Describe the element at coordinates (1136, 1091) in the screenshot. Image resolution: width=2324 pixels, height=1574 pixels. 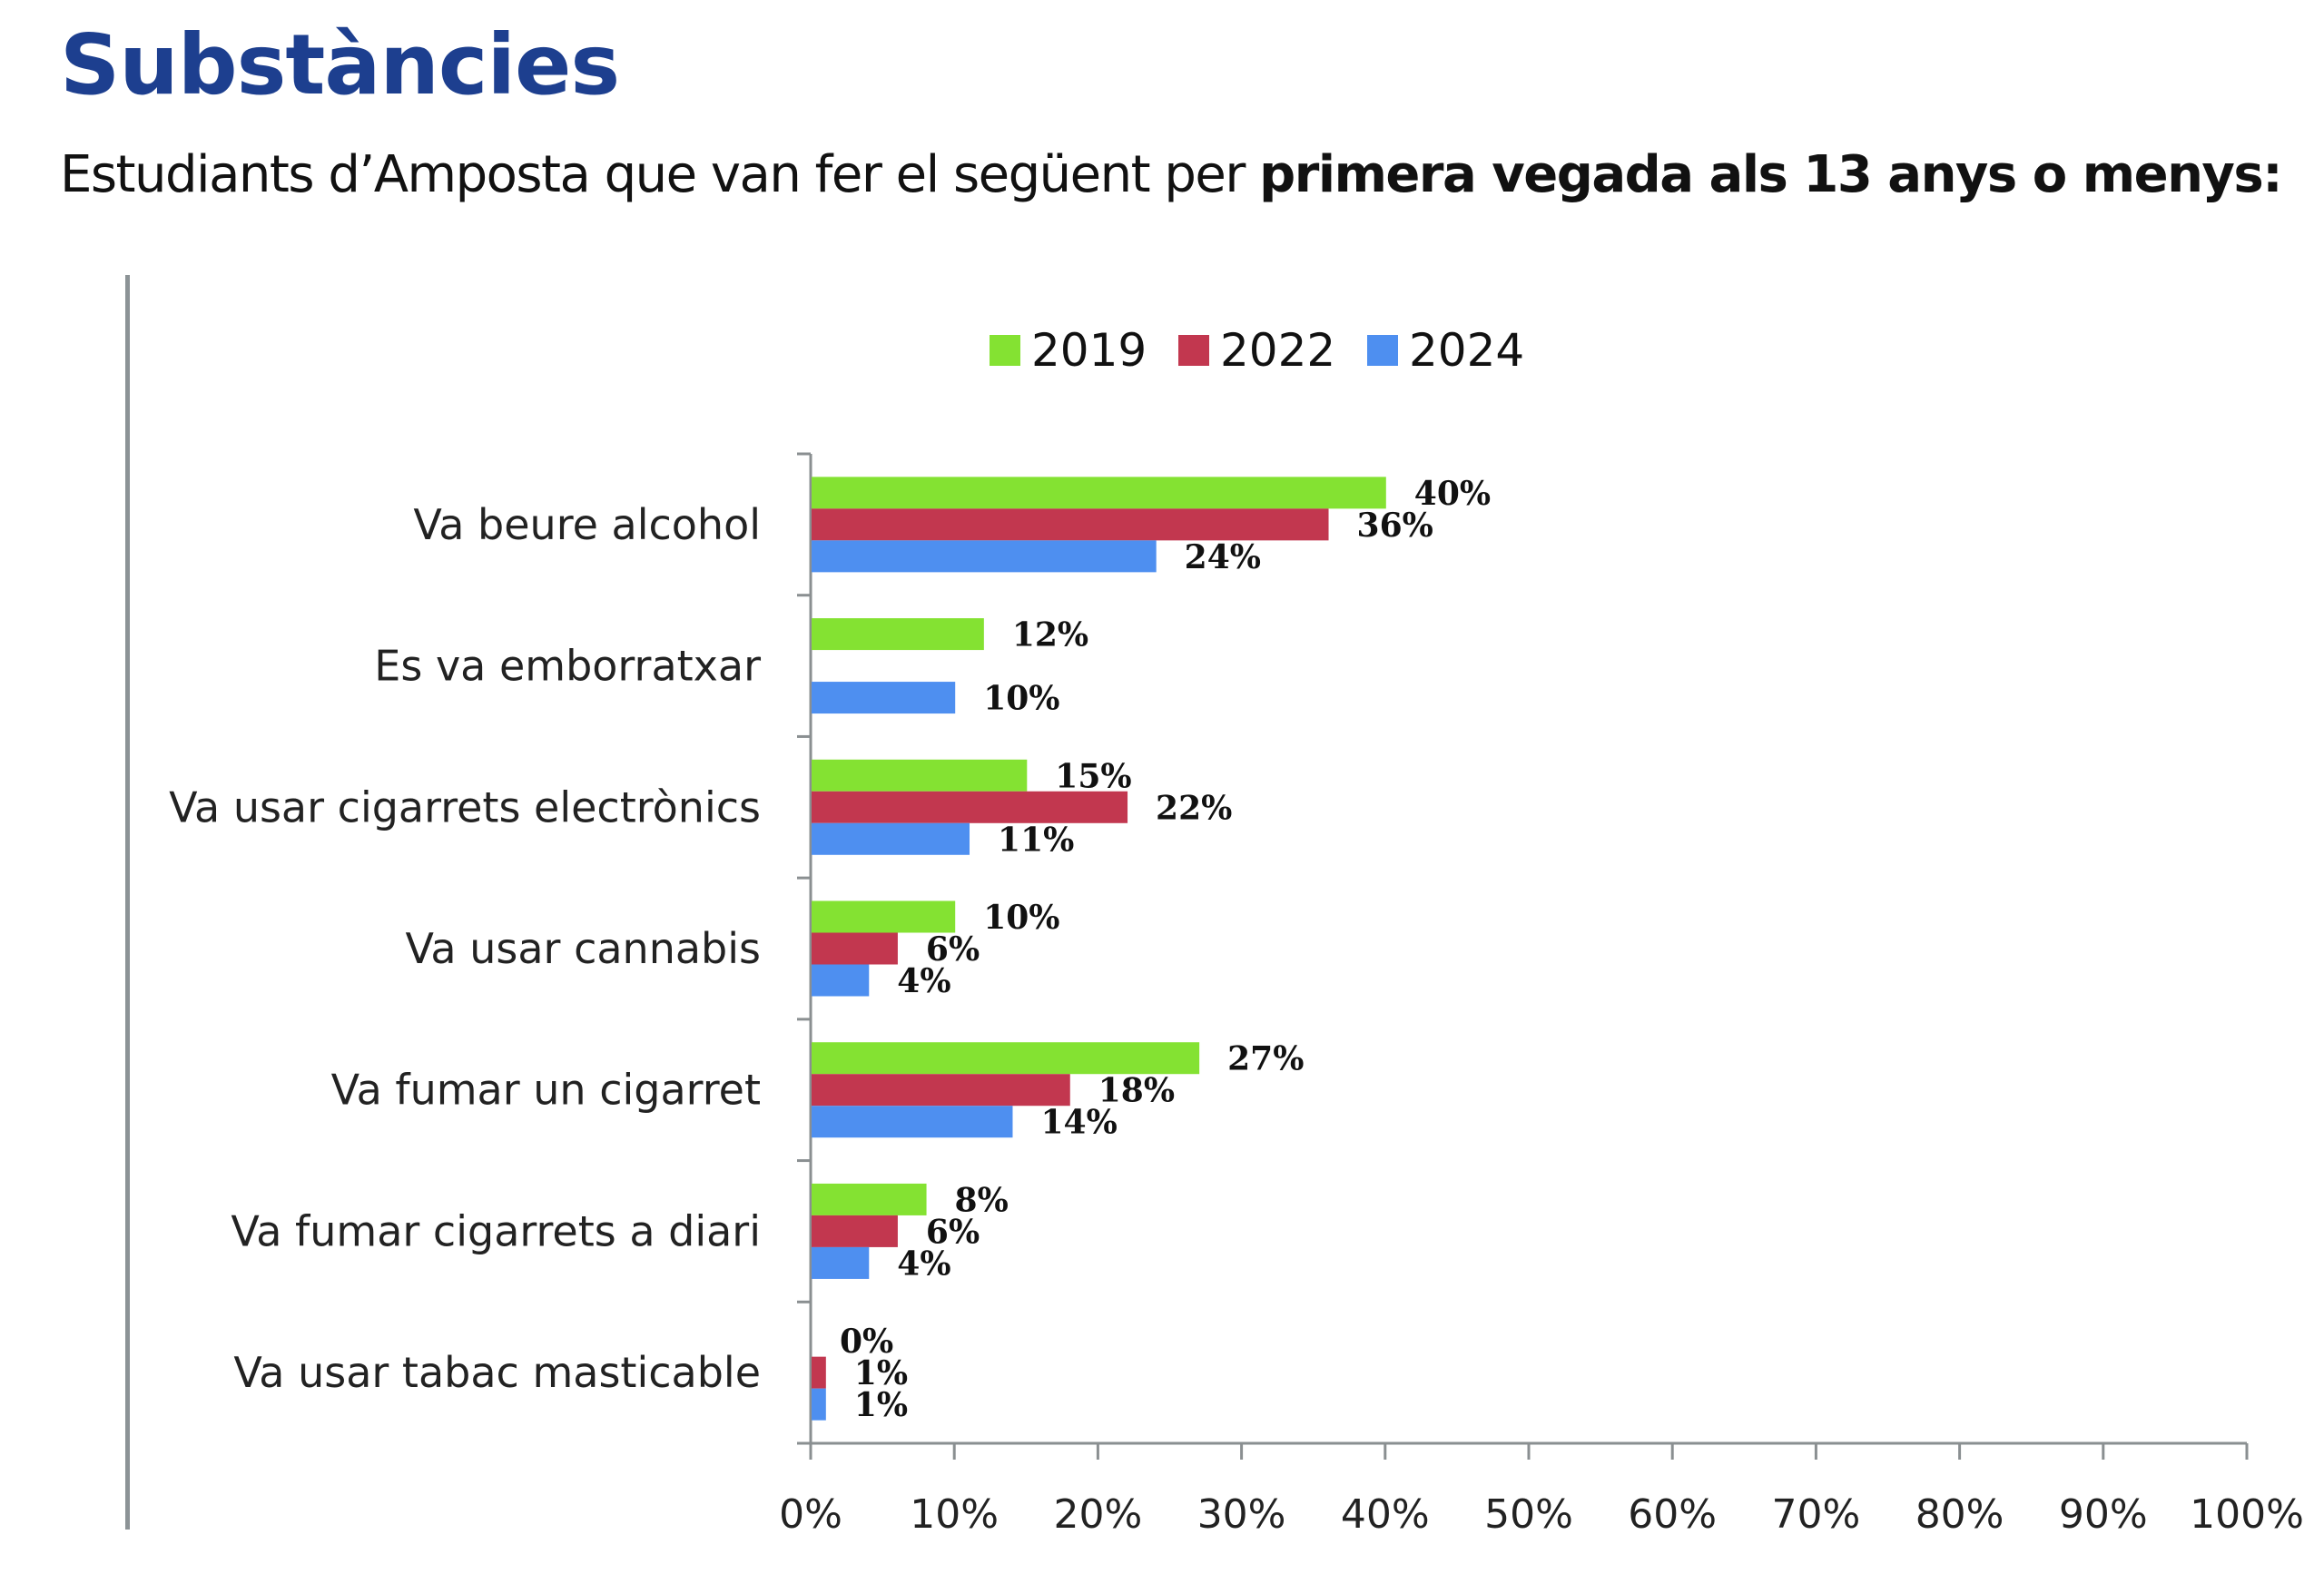
I see `data-label-2022: 18%` at that location.